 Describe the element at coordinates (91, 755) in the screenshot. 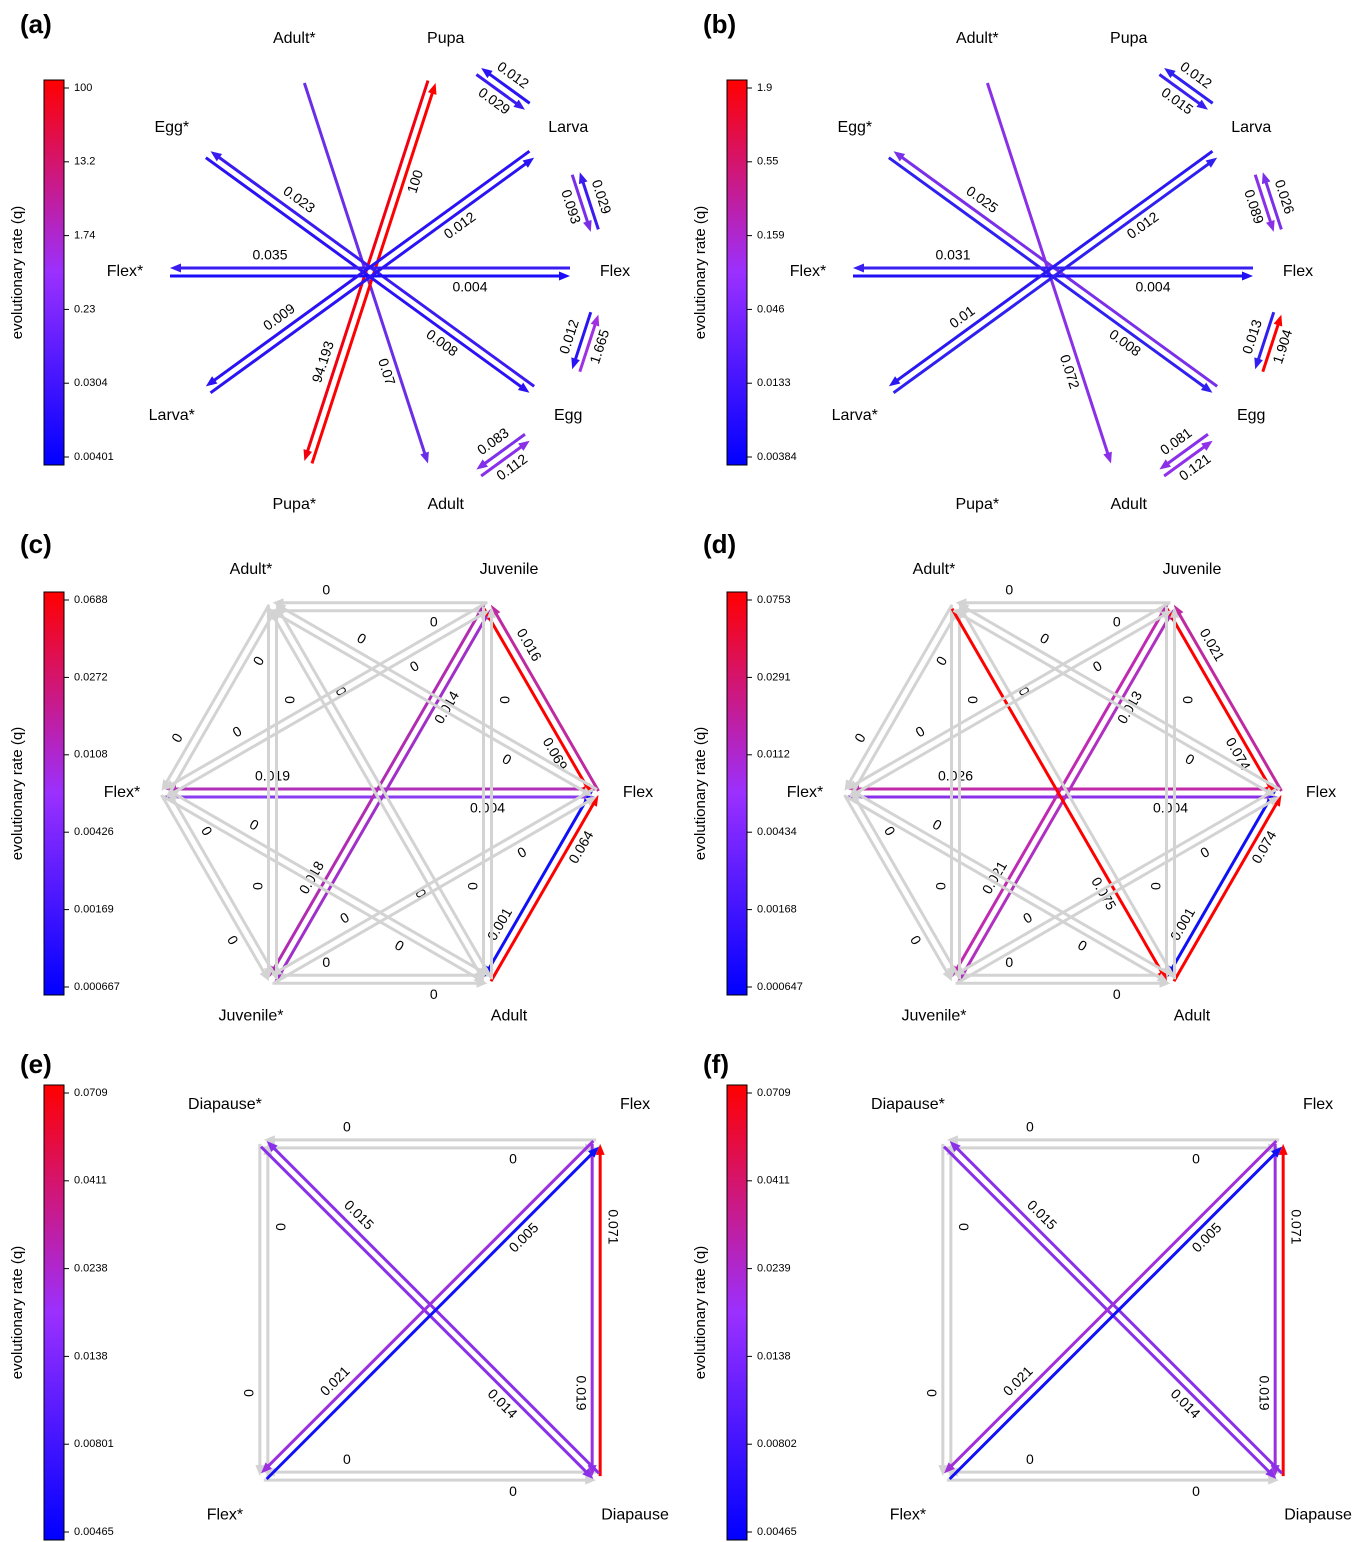

I see `colorbar-tick-label: 0.0108` at that location.